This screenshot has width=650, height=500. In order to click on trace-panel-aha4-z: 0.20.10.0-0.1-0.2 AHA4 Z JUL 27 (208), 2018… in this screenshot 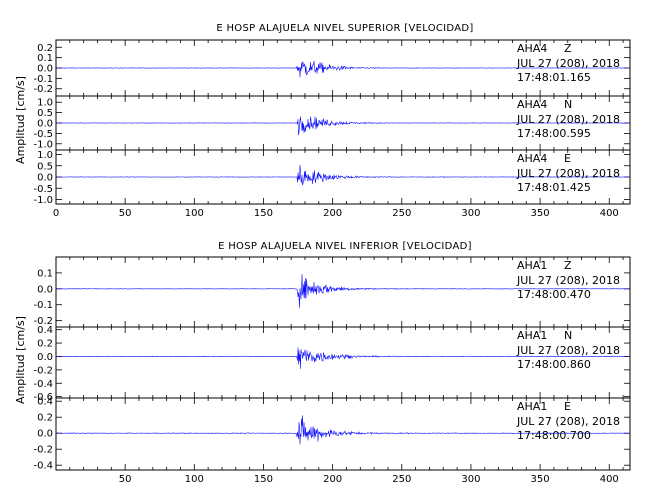, I will do `click(332, 68)`.